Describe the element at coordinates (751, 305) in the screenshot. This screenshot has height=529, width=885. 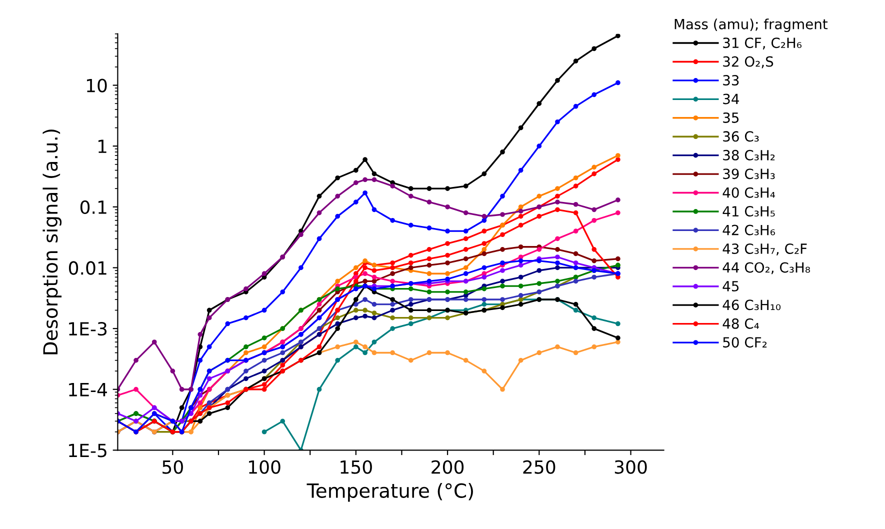
I see `legend-label: 46 C₃H₁₀` at that location.